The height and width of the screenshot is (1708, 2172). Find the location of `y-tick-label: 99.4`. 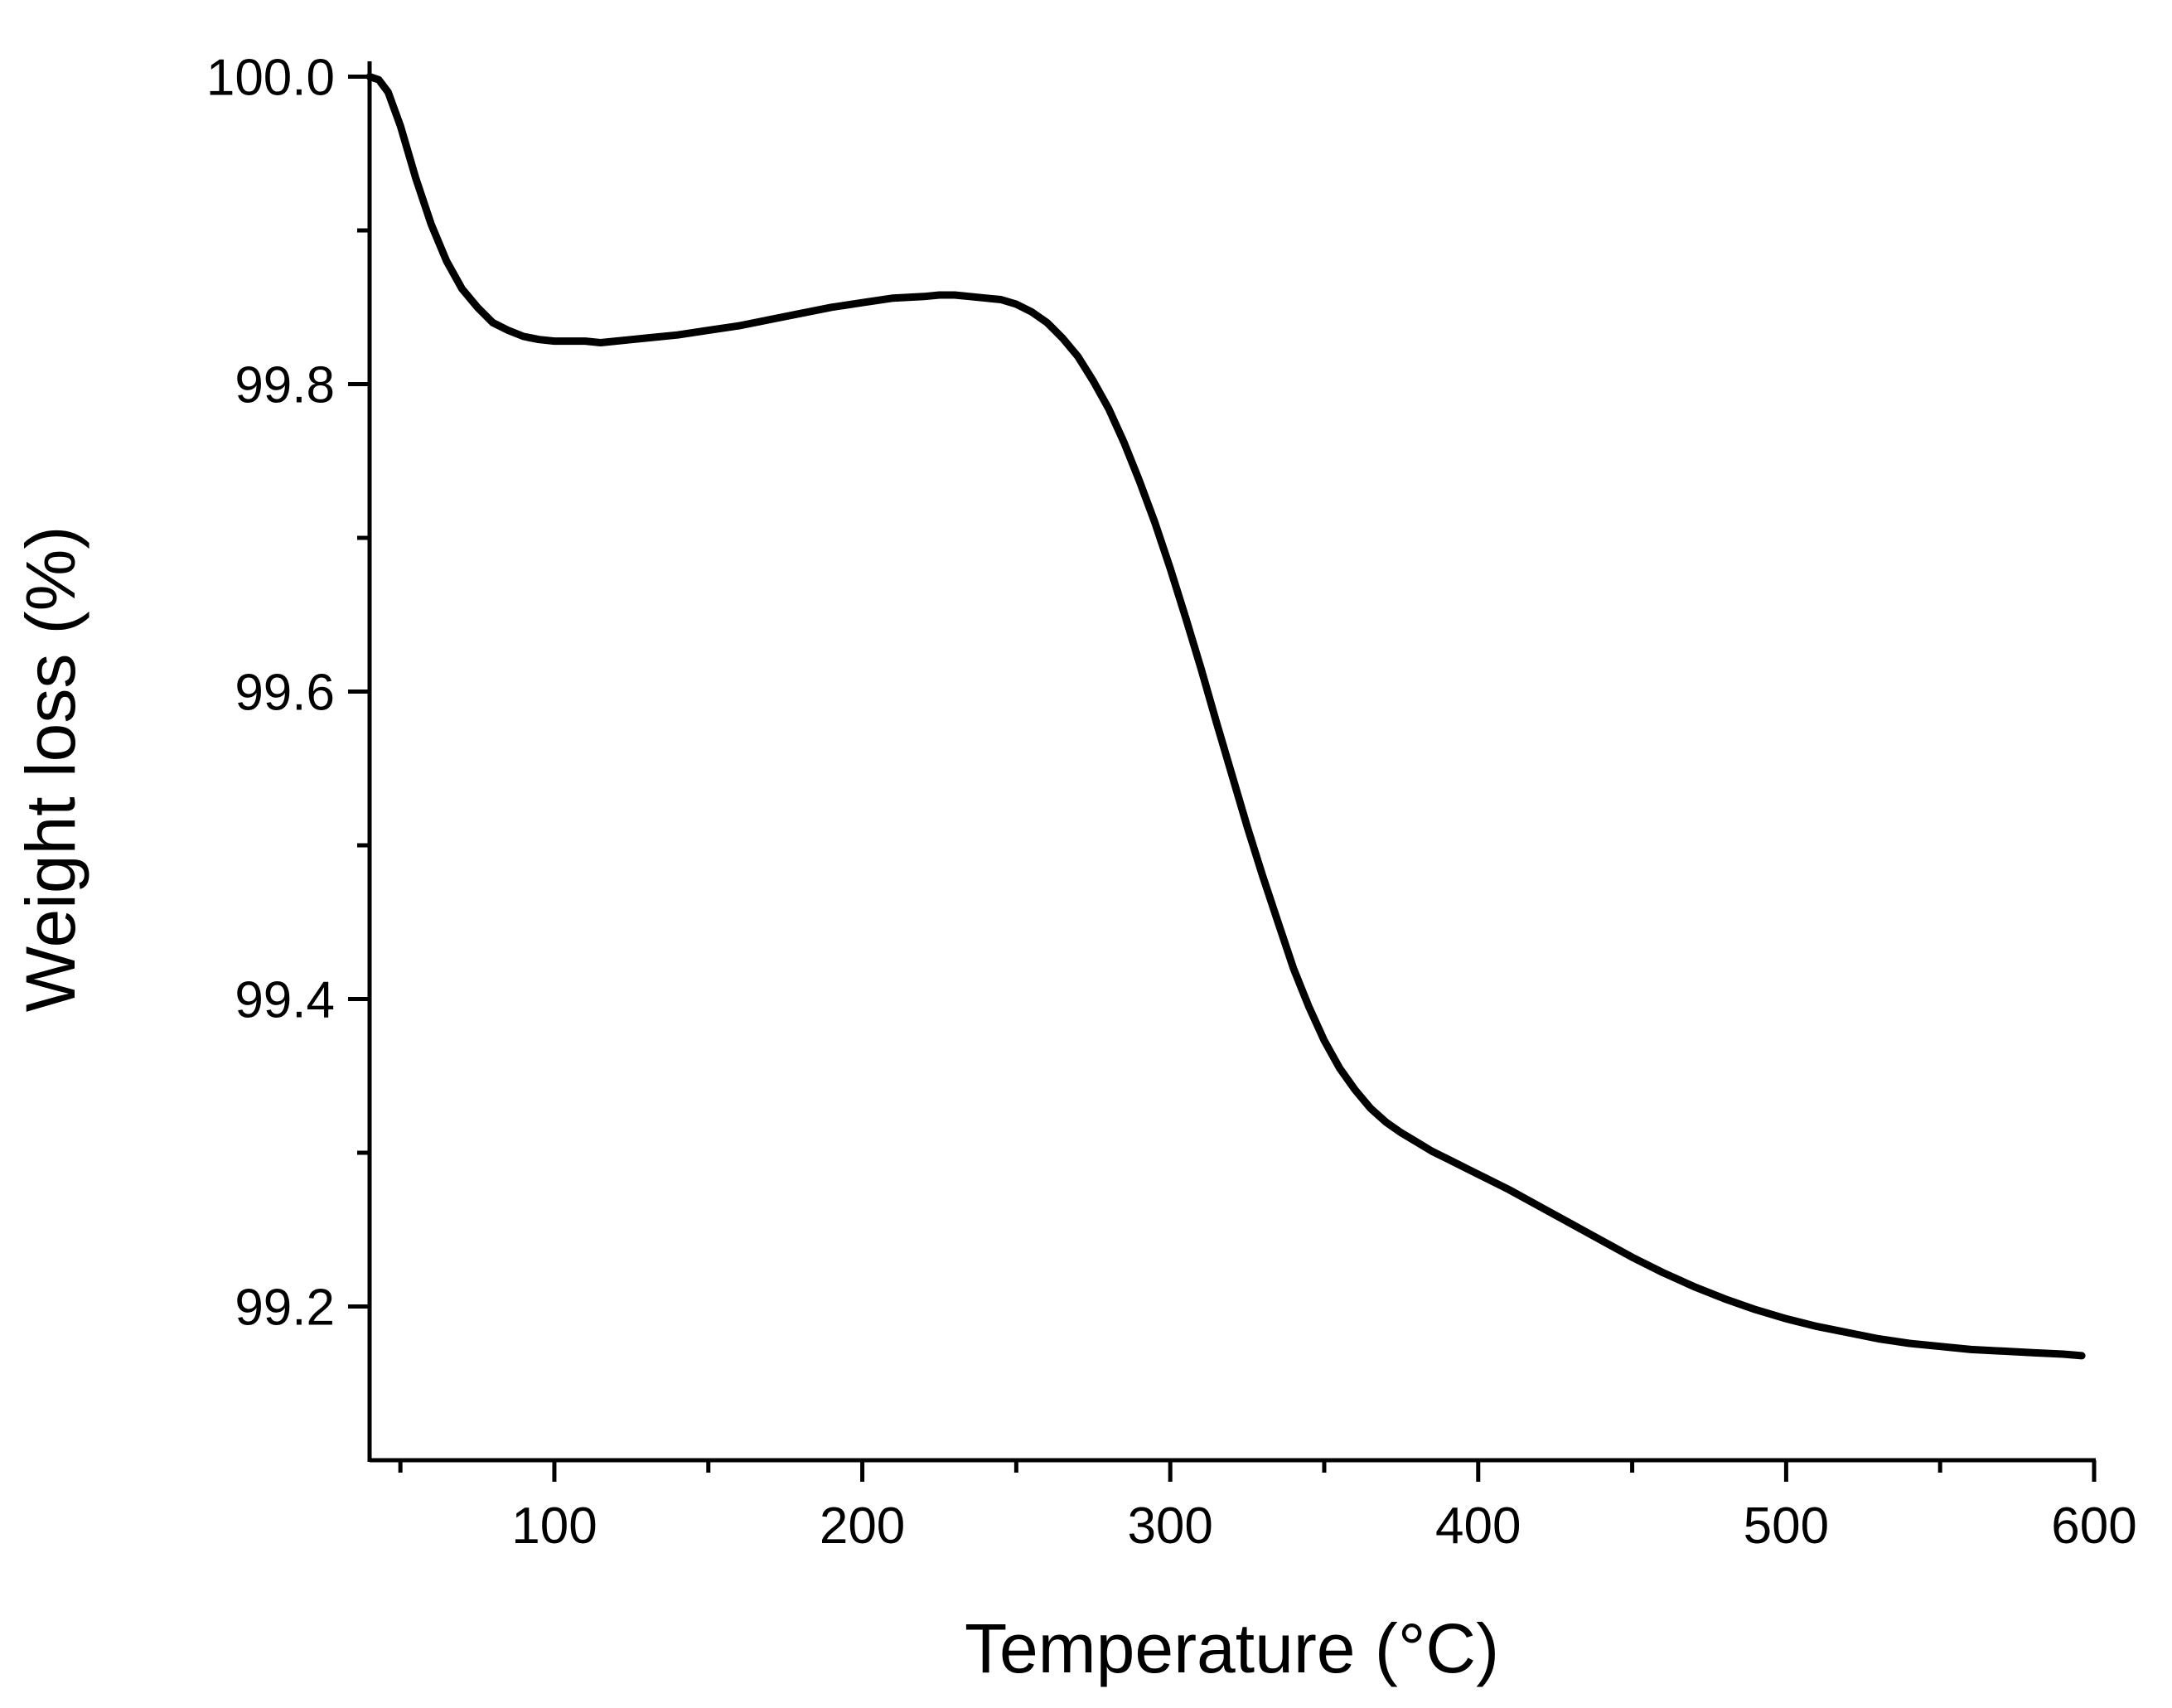

y-tick-label: 99.4 is located at coordinates (285, 1001).